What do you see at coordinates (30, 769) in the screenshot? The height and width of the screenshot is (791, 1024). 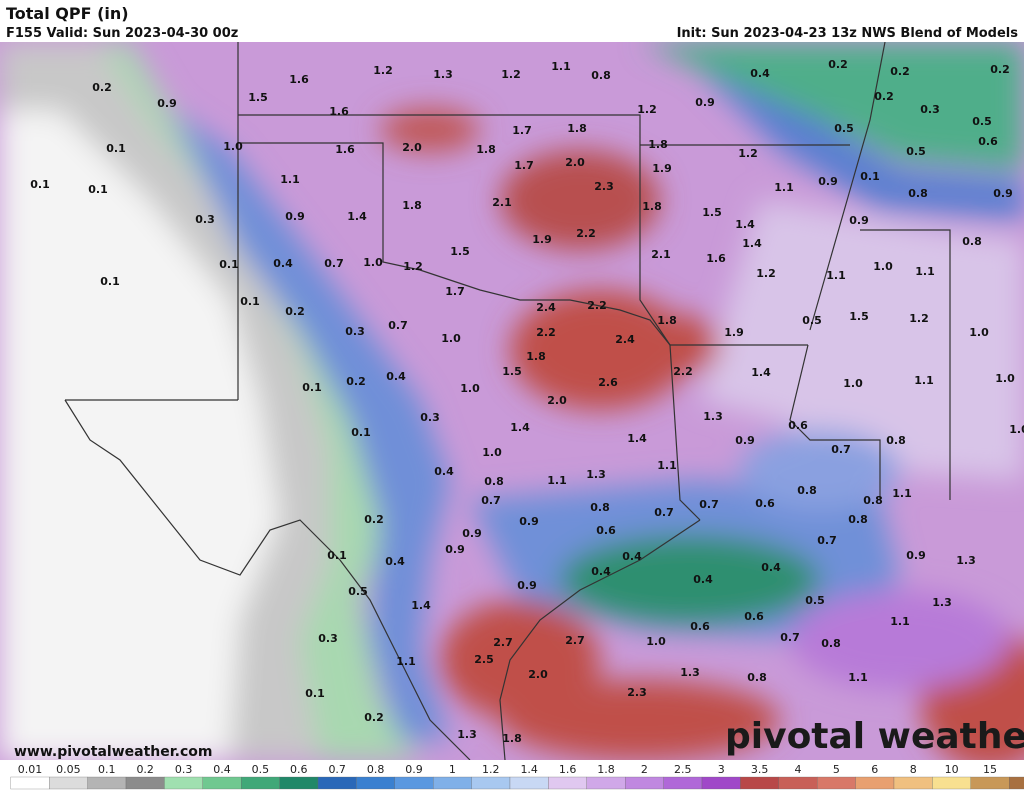 I see `colorbar-label: 0.01` at bounding box center [30, 769].